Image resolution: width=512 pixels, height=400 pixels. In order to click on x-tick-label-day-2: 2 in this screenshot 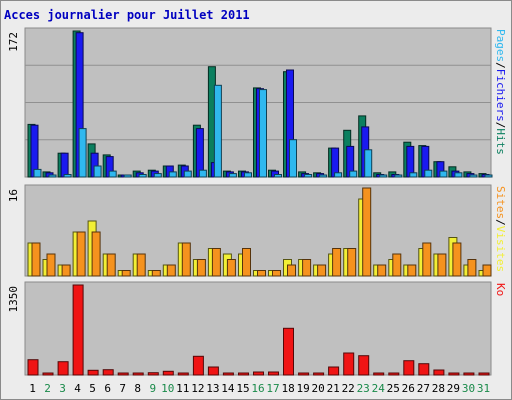, I will do `click(47, 388)`.